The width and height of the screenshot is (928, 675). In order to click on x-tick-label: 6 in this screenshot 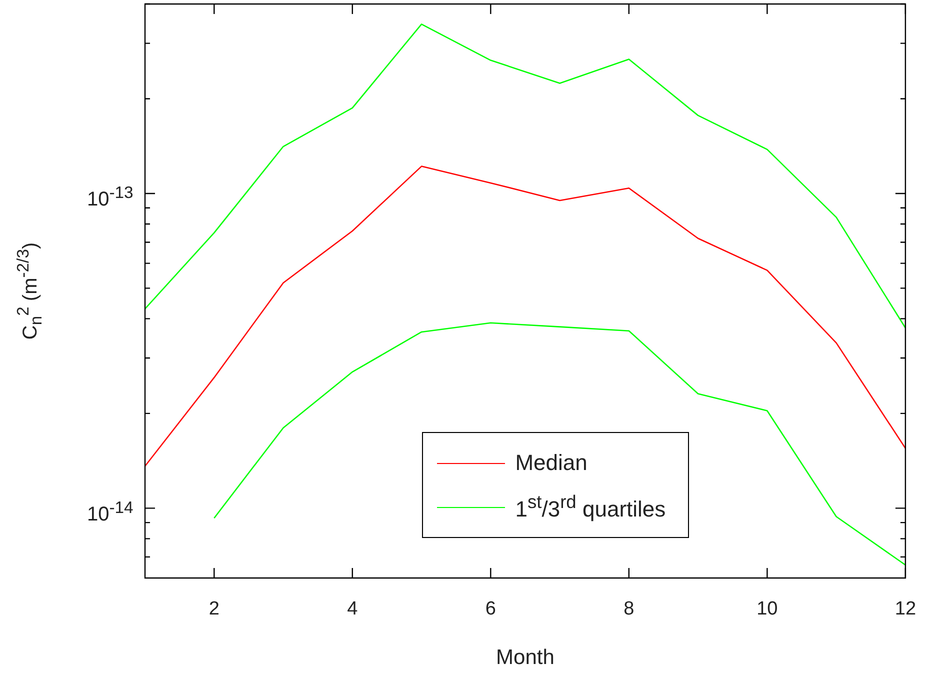, I will do `click(490, 609)`.